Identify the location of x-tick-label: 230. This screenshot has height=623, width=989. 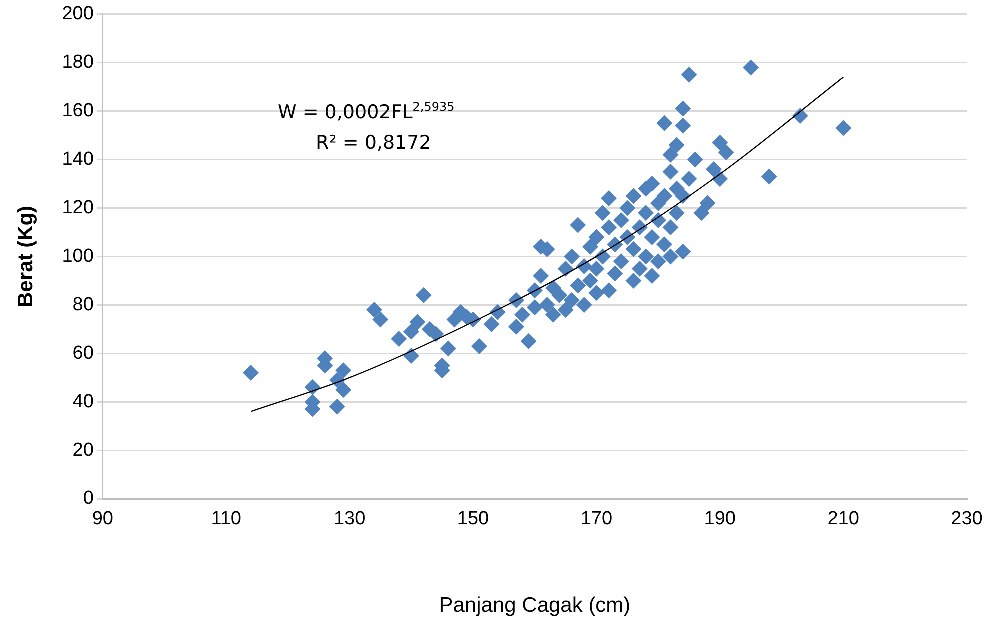
(967, 519).